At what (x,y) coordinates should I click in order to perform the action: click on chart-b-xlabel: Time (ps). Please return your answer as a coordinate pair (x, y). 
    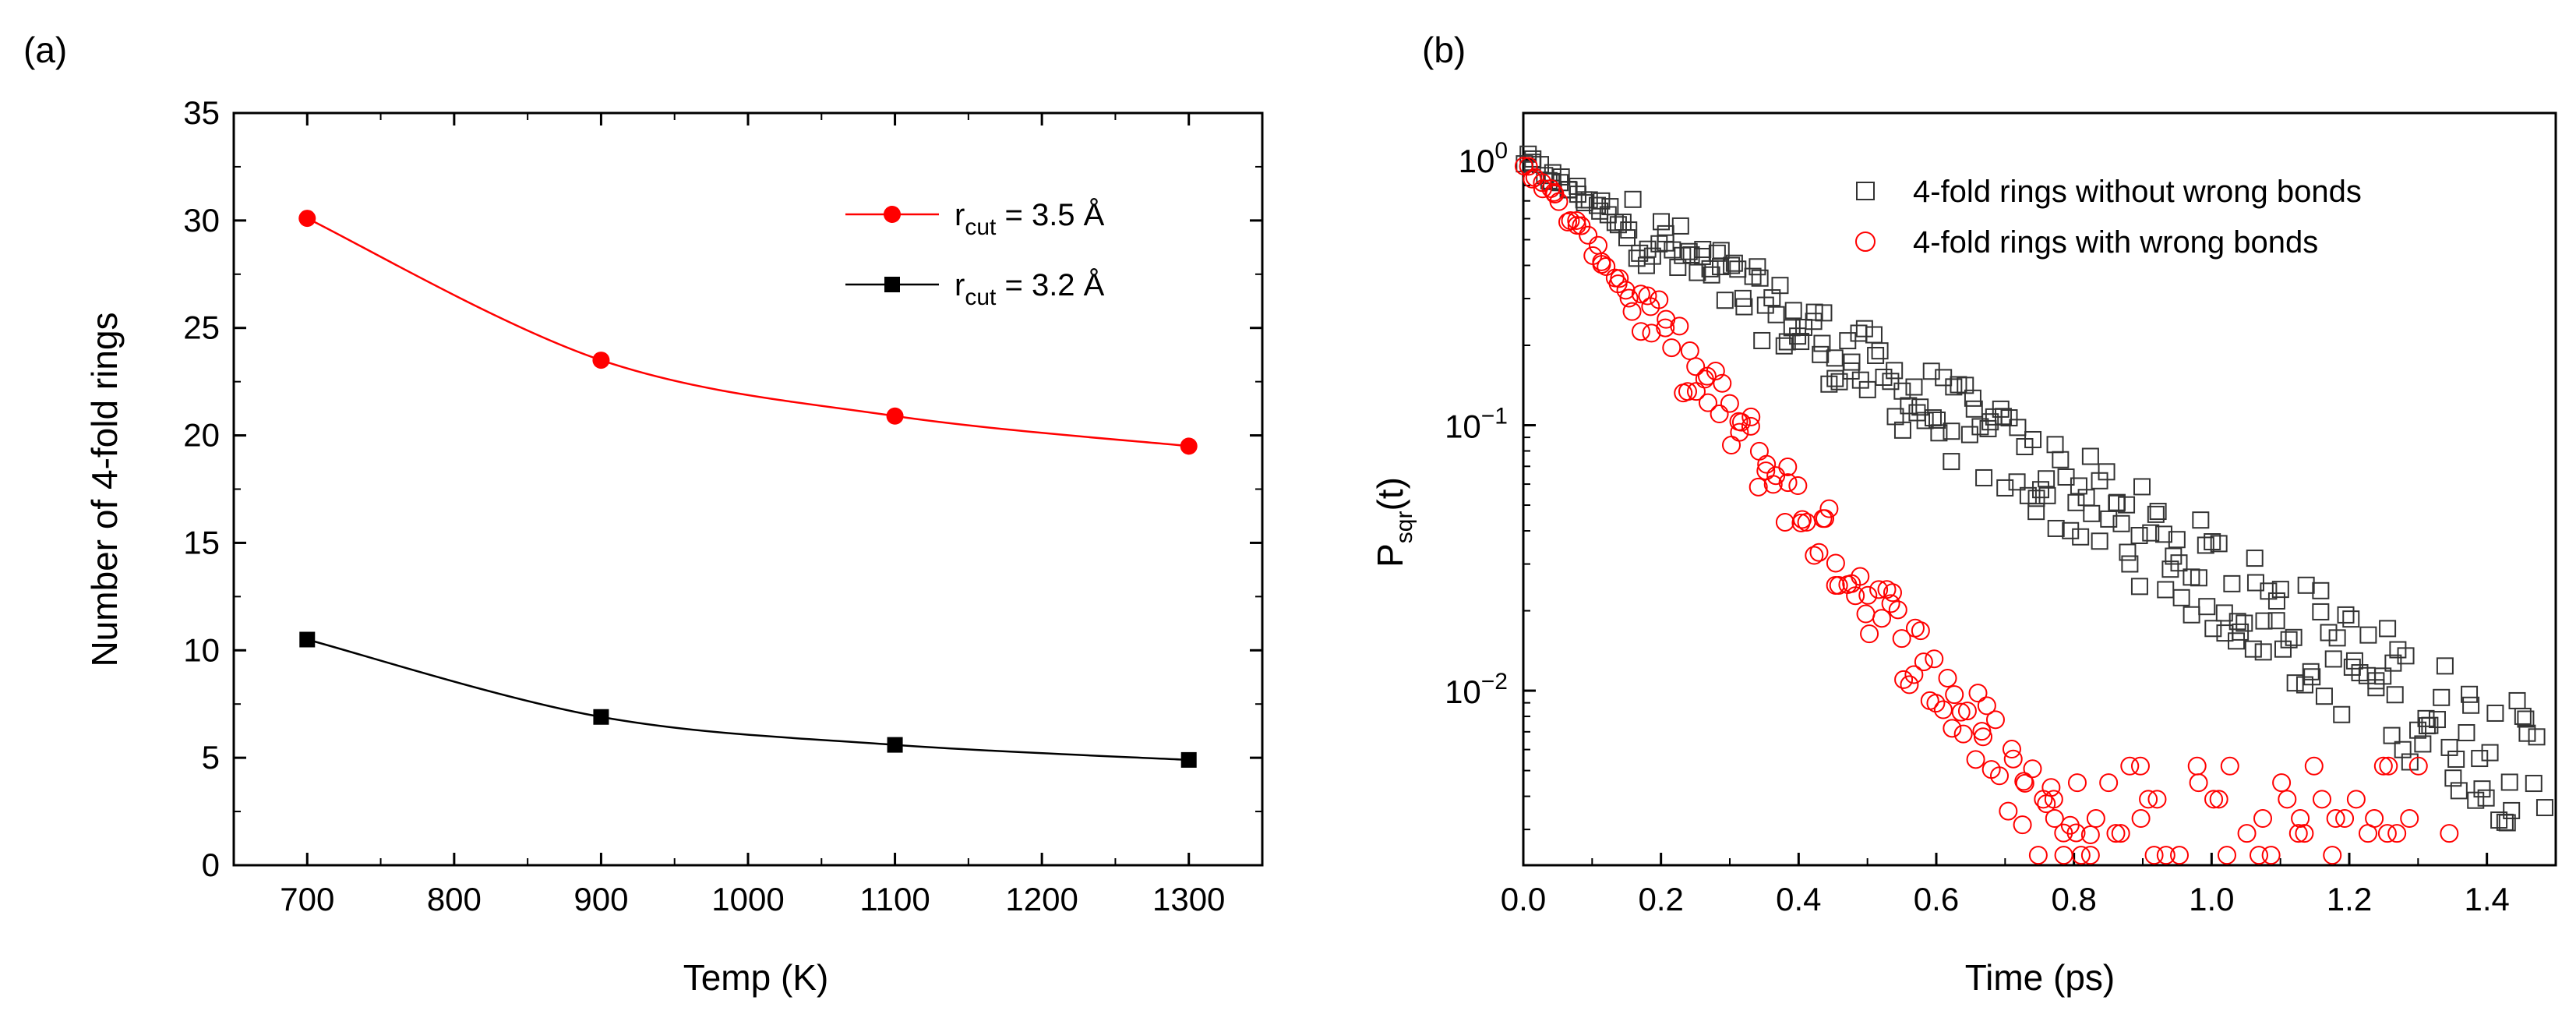
    Looking at the image, I should click on (2040, 977).